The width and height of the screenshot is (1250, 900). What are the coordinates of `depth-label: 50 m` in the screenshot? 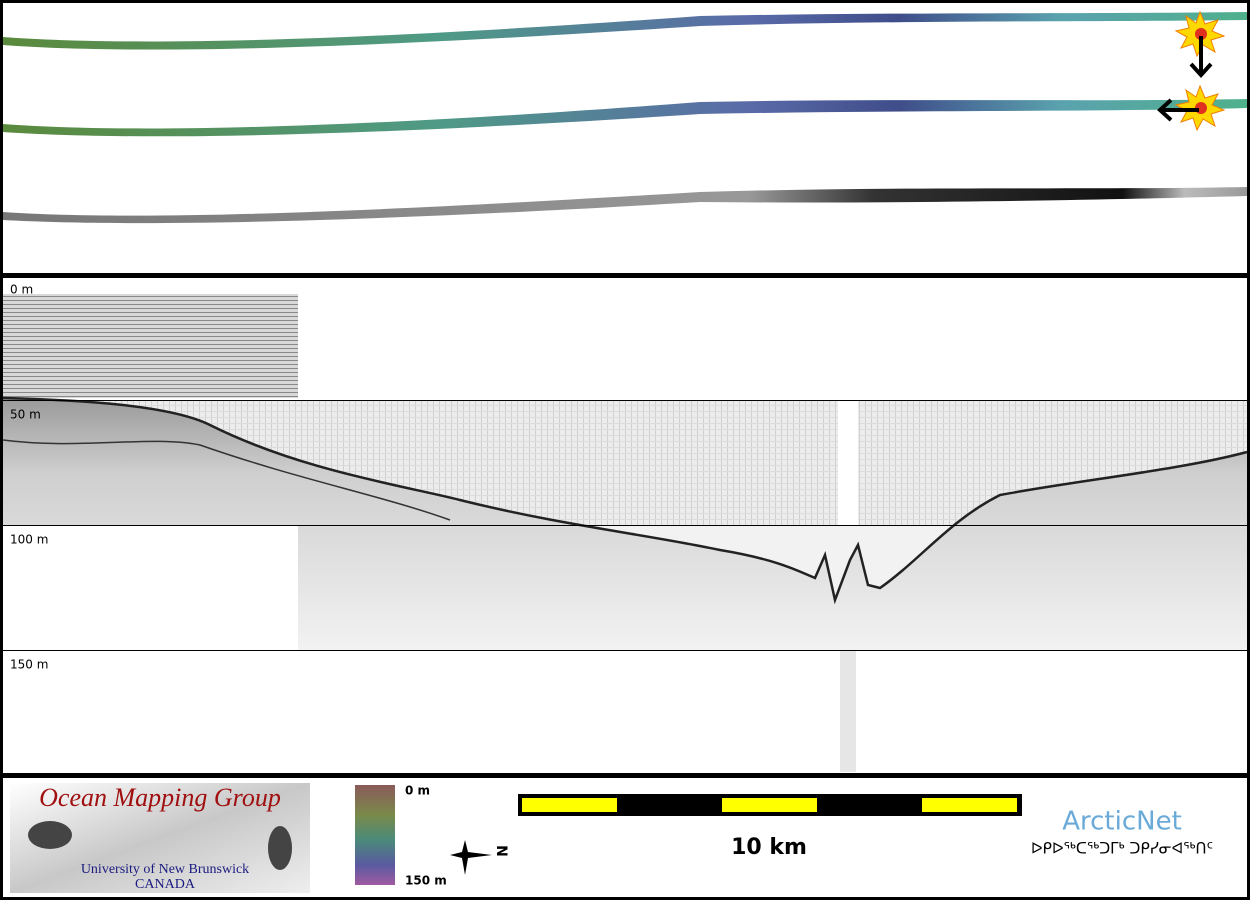 It's located at (25, 415).